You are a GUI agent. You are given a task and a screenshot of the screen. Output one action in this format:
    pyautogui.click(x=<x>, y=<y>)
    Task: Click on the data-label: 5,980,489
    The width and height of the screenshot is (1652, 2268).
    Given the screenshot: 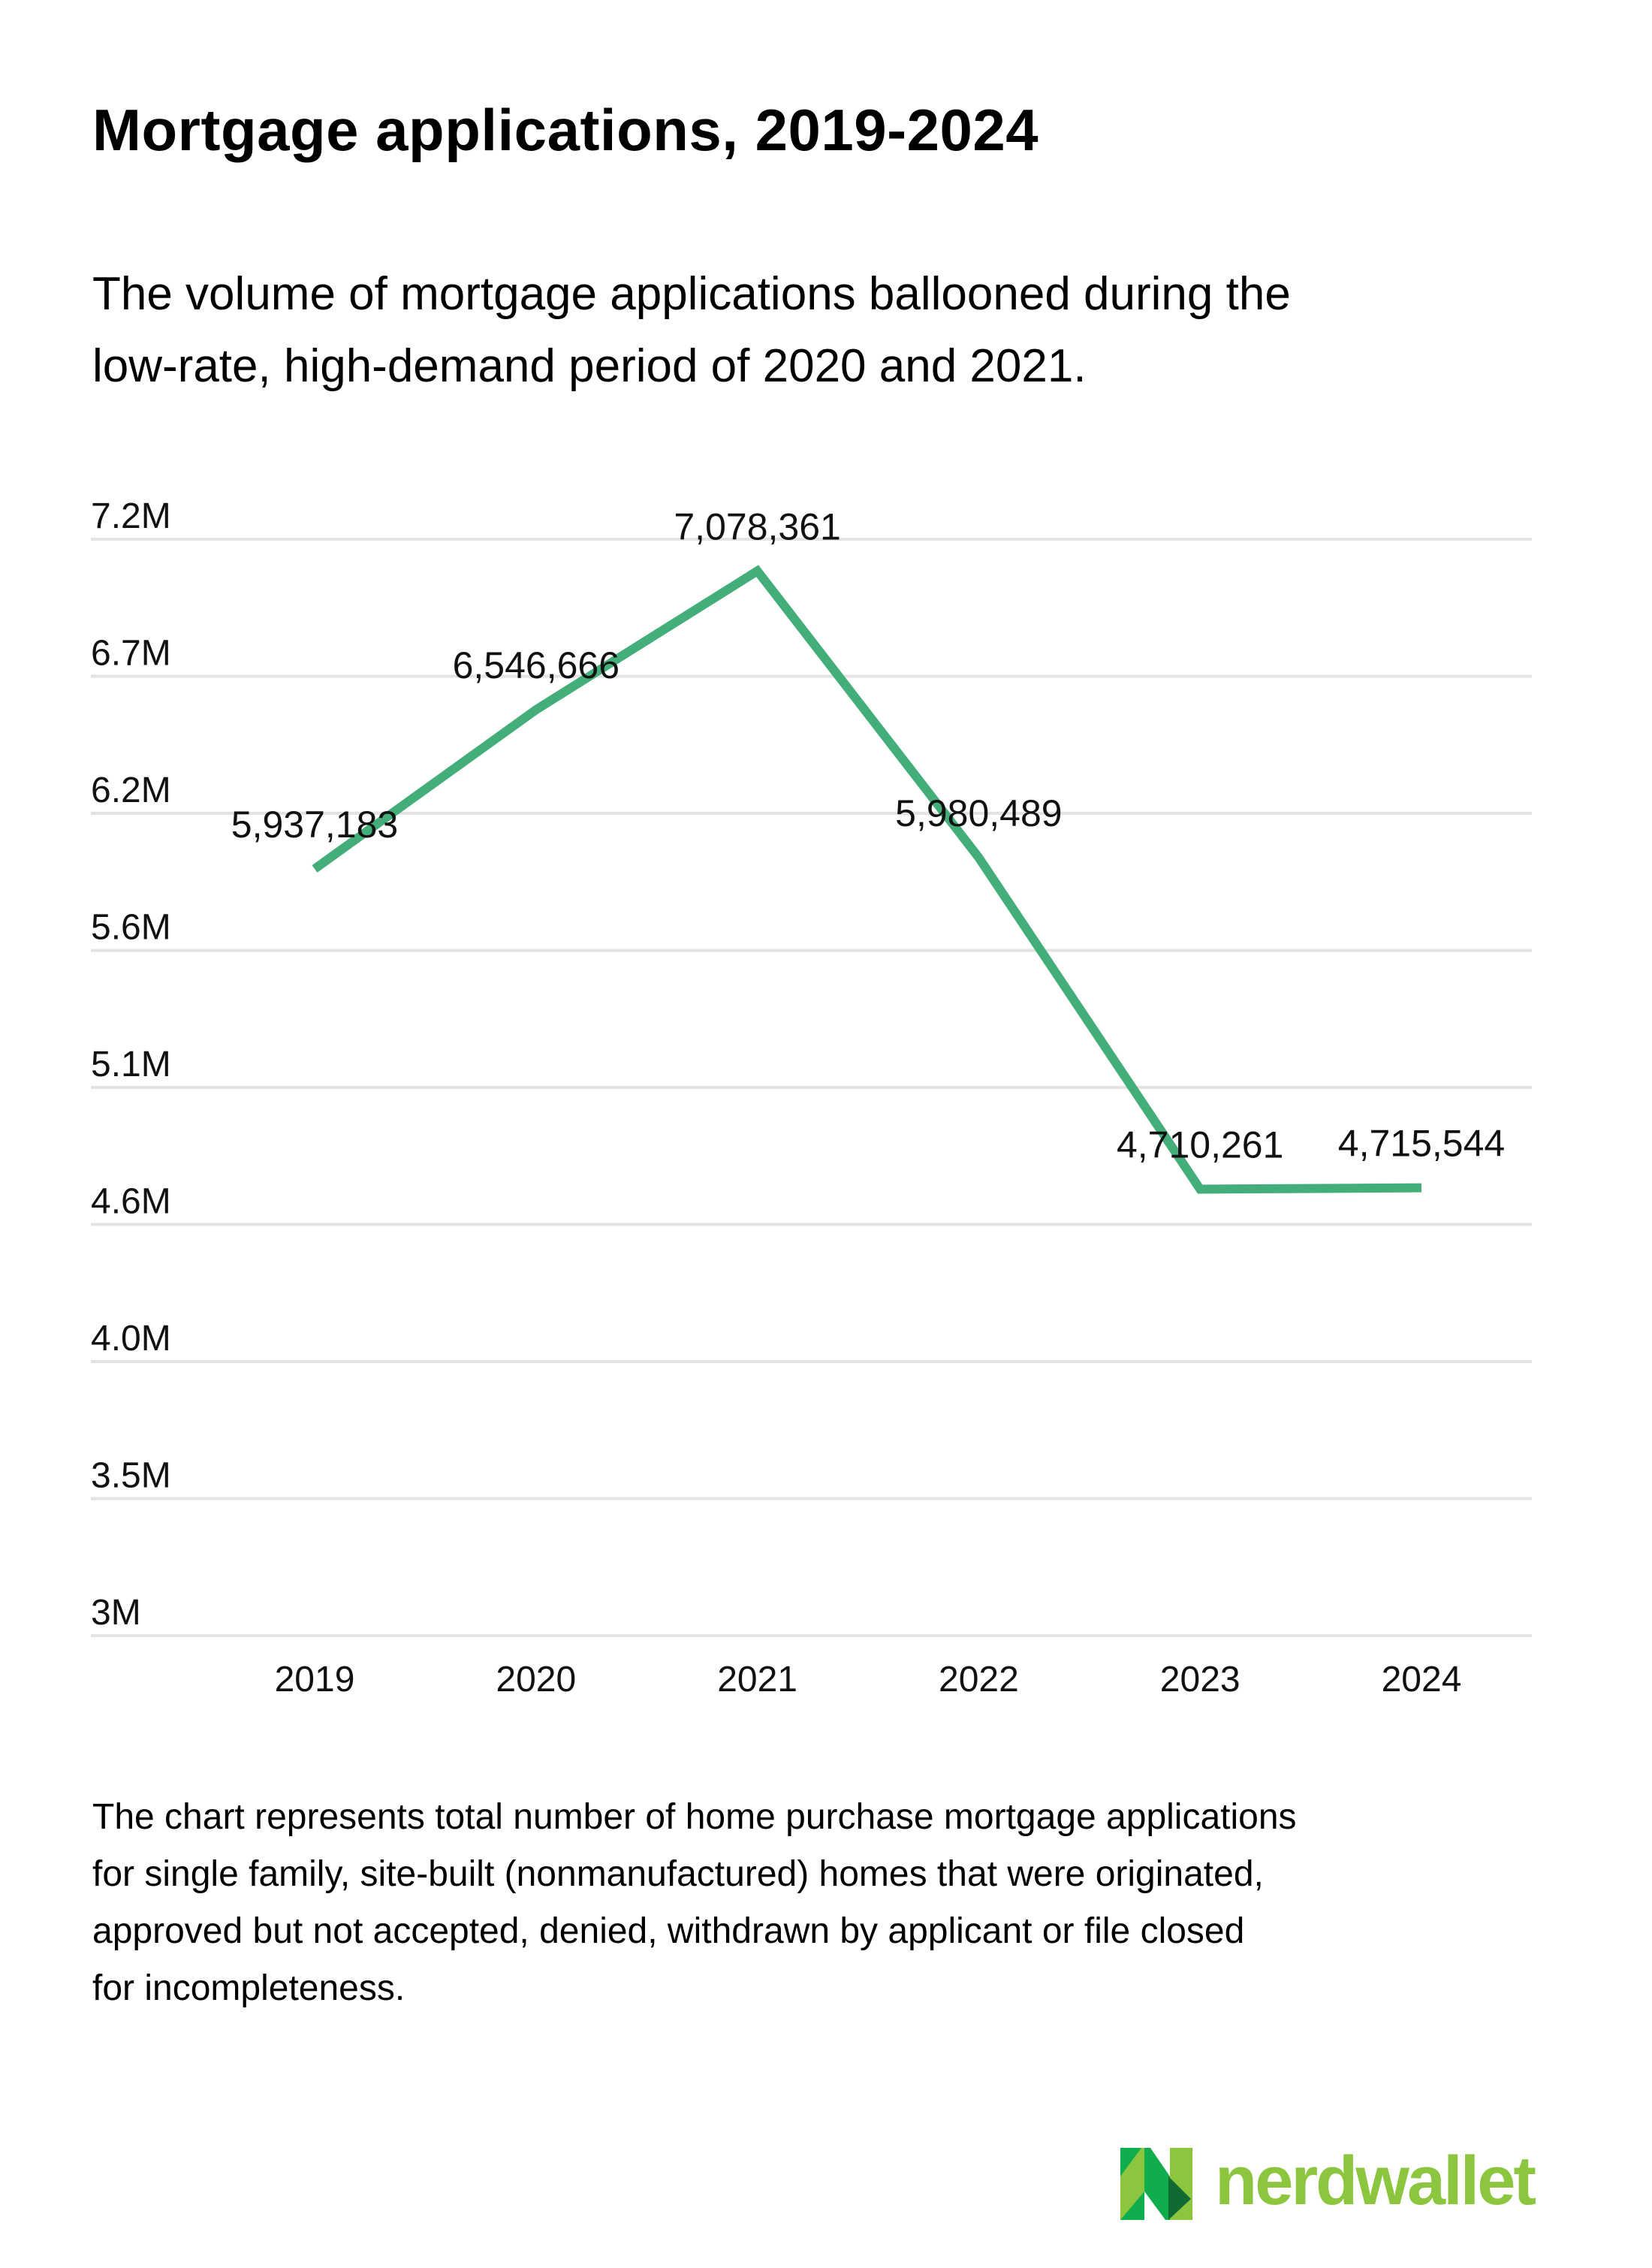 What is the action you would take?
    pyautogui.click(x=978, y=813)
    